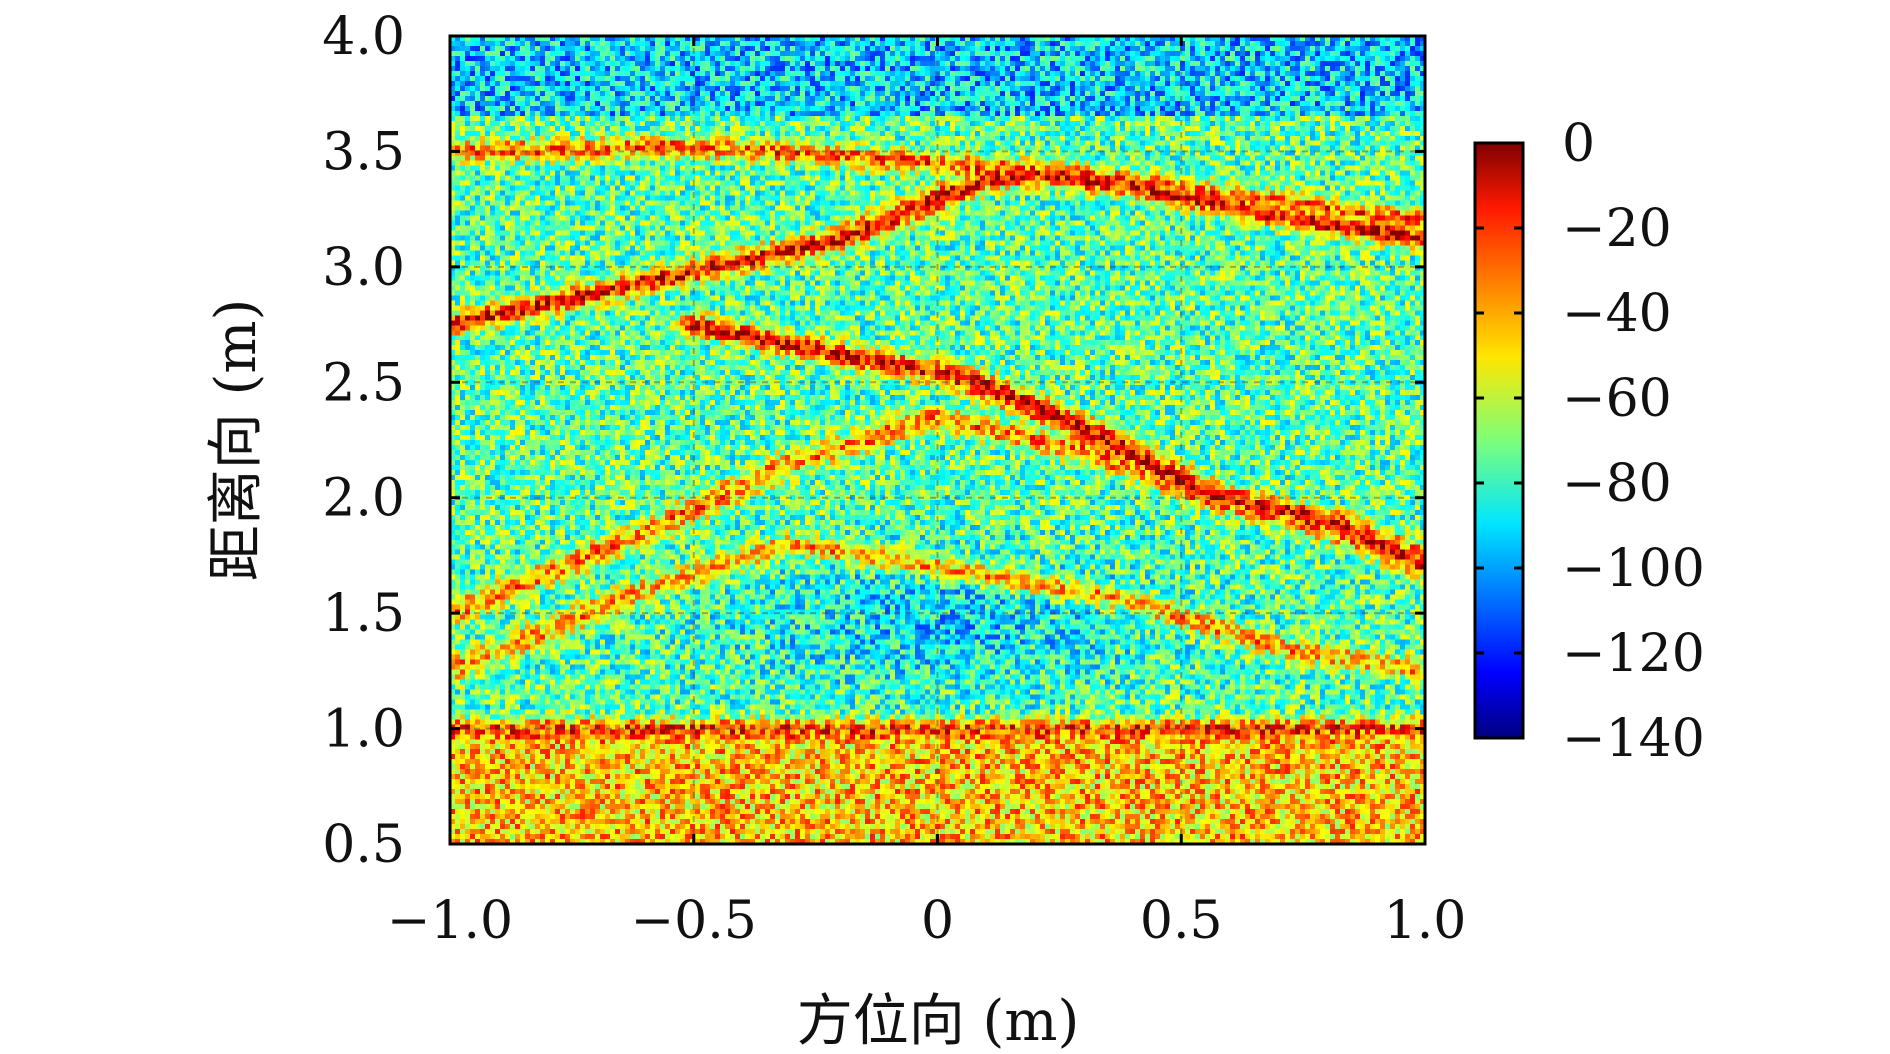 This screenshot has width=1890, height=1054. I want to click on x-axis-label: 方位向 (m), so click(938, 1021).